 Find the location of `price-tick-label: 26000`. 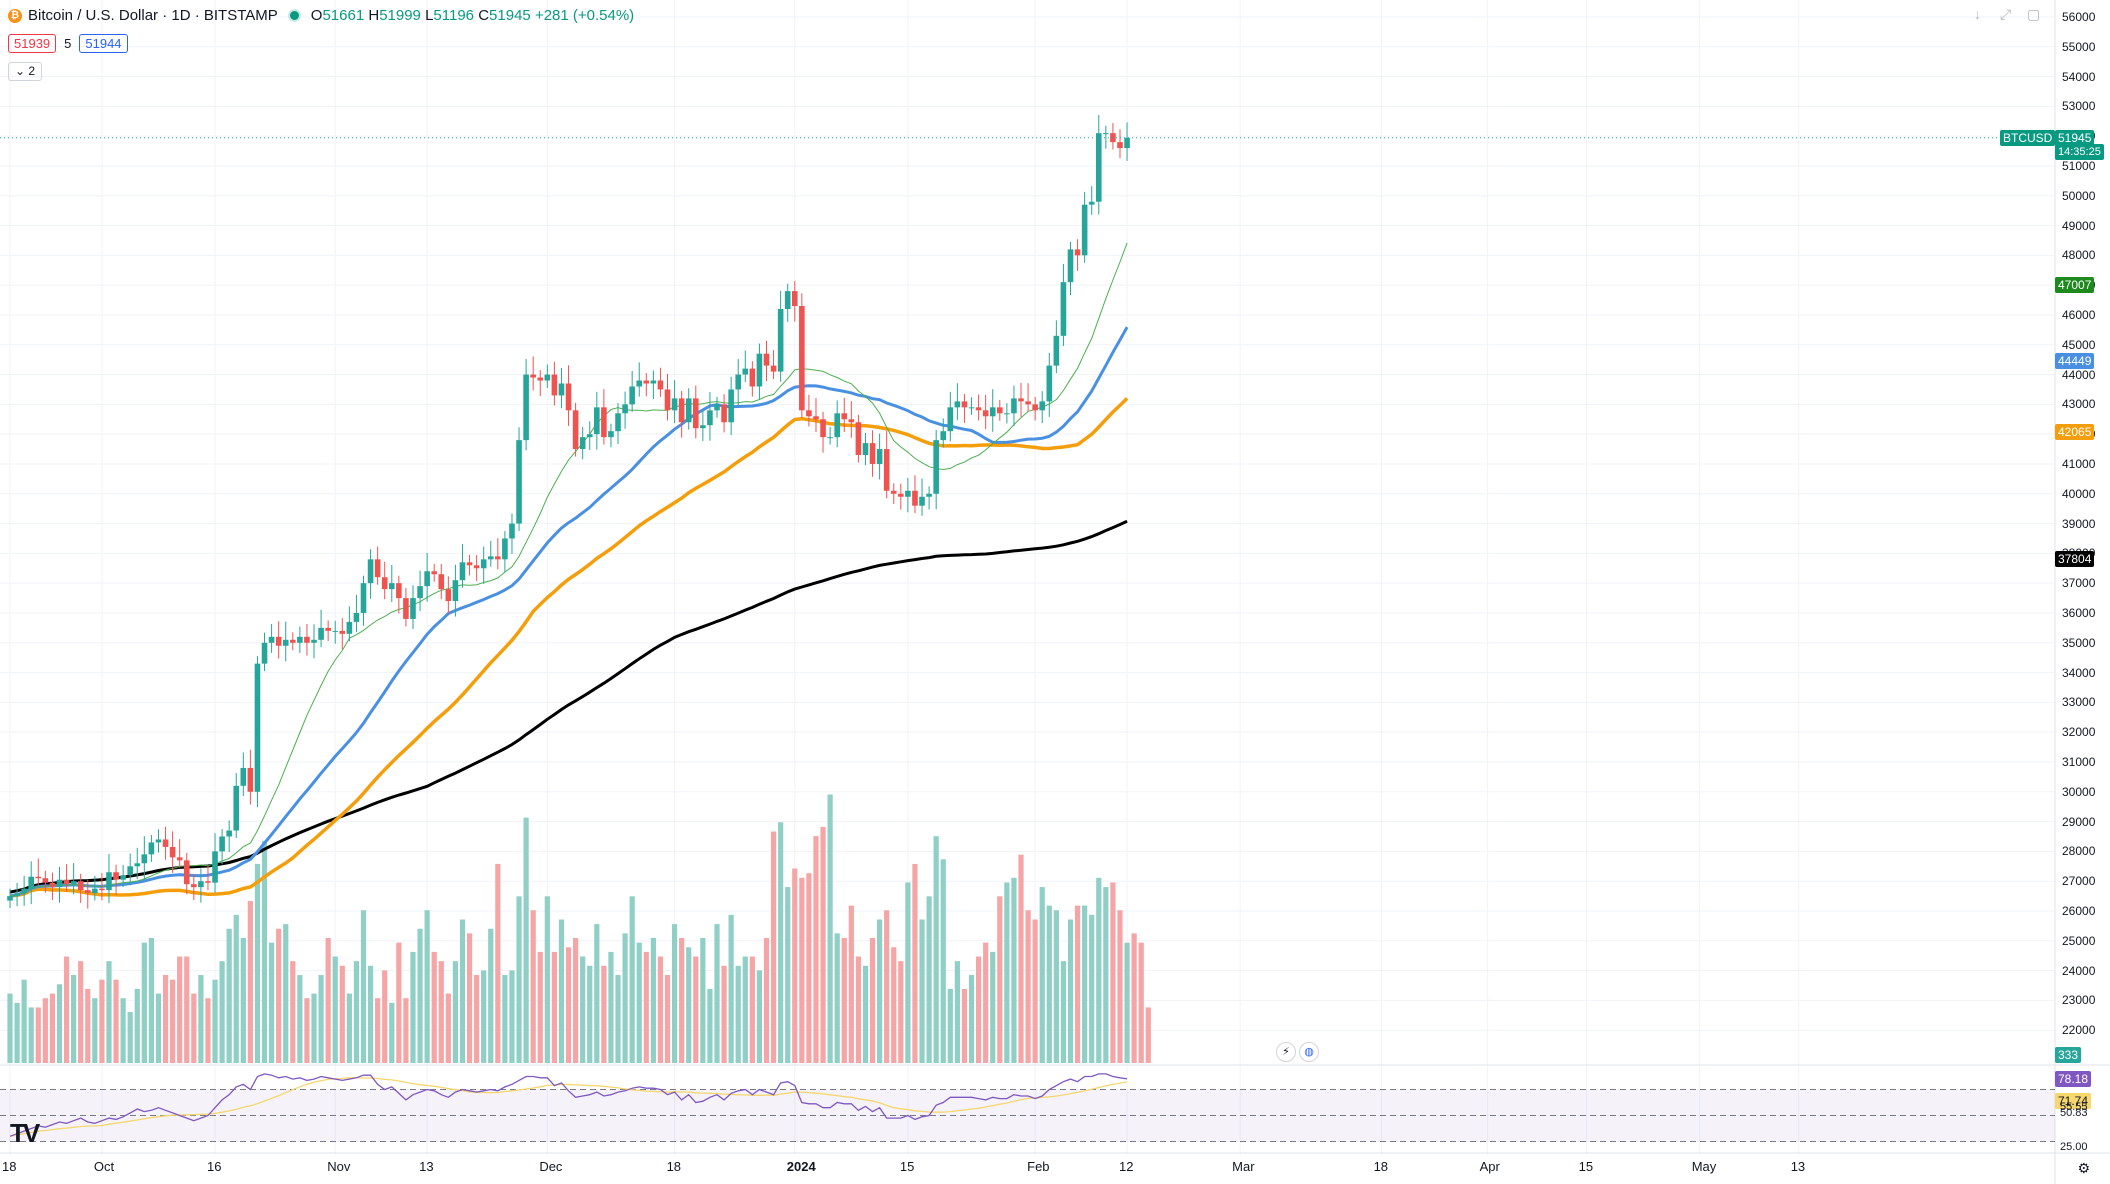

price-tick-label: 26000 is located at coordinates (2079, 910).